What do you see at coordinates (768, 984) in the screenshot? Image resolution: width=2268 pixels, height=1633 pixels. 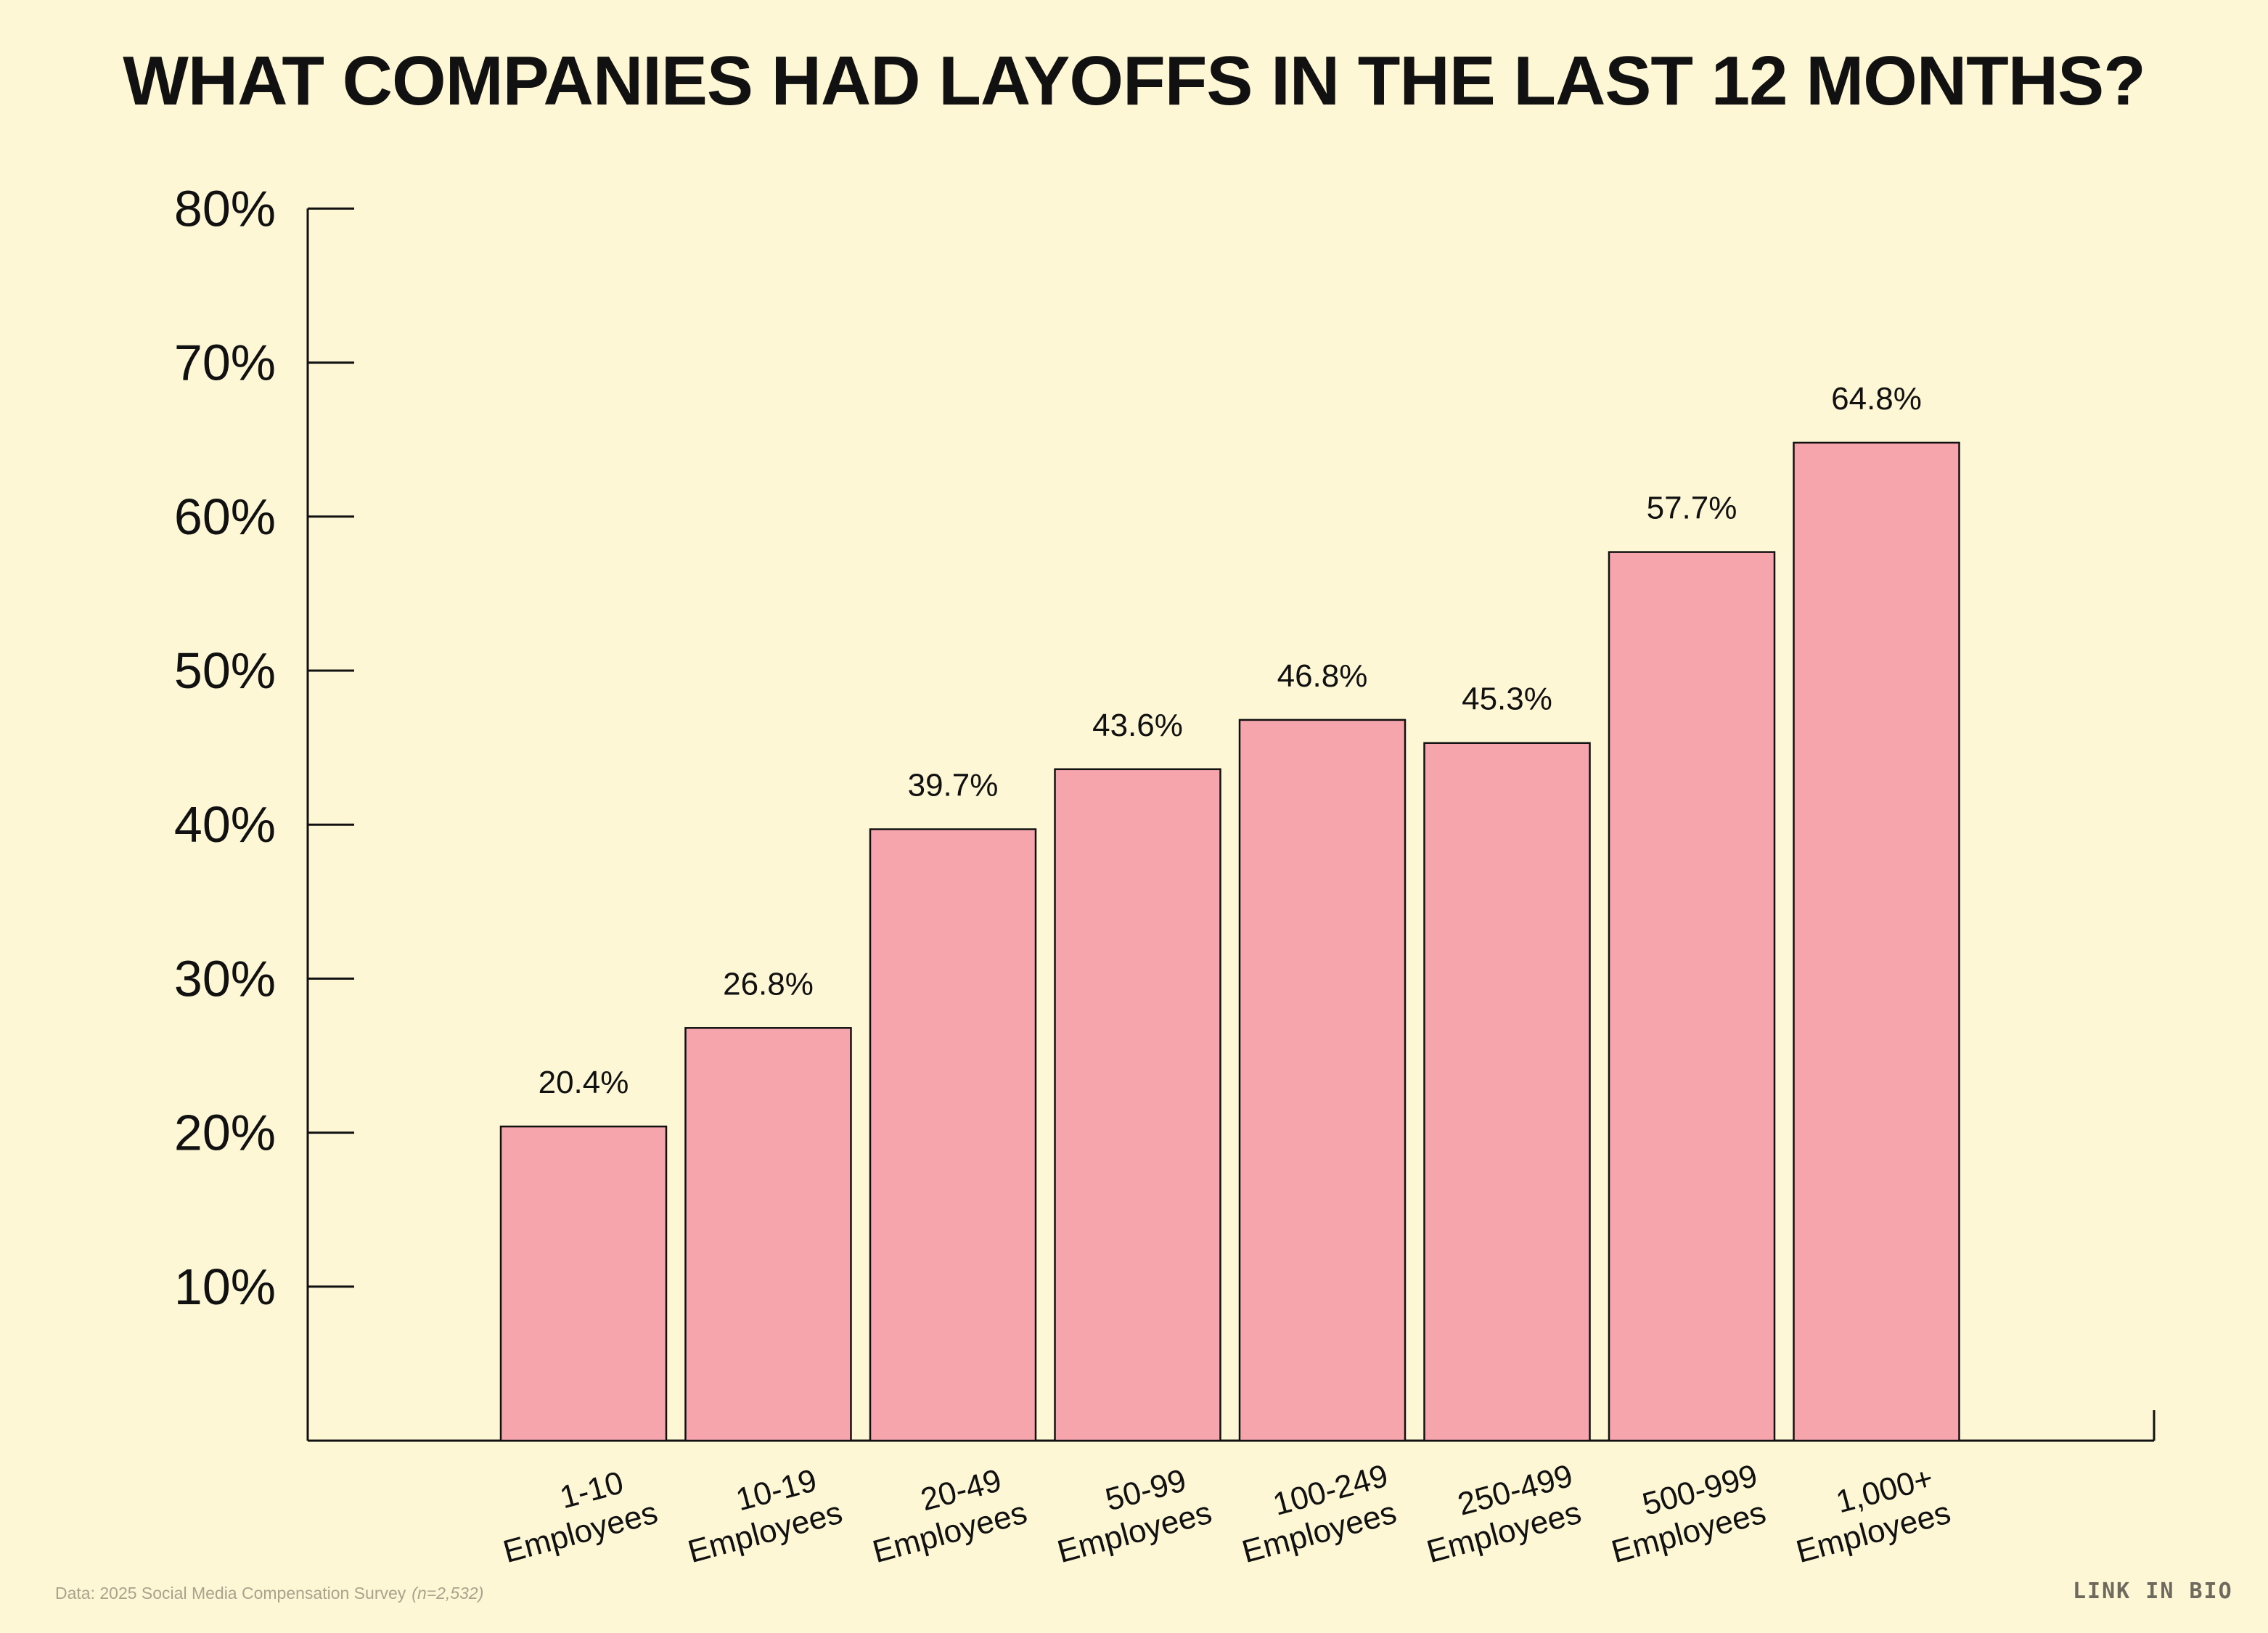 I see `bar-value-label: 26.8%` at bounding box center [768, 984].